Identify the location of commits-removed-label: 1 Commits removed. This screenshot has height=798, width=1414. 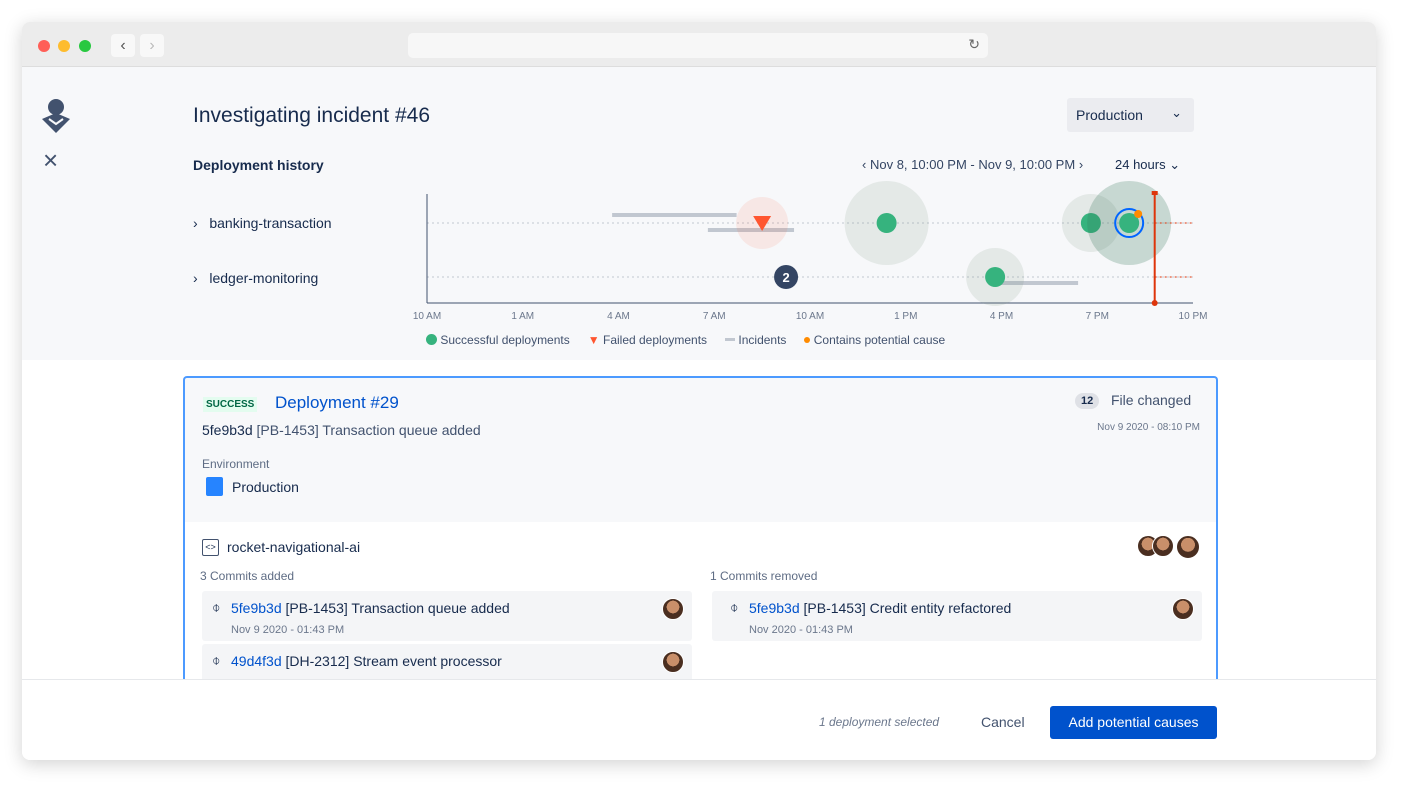
(764, 576).